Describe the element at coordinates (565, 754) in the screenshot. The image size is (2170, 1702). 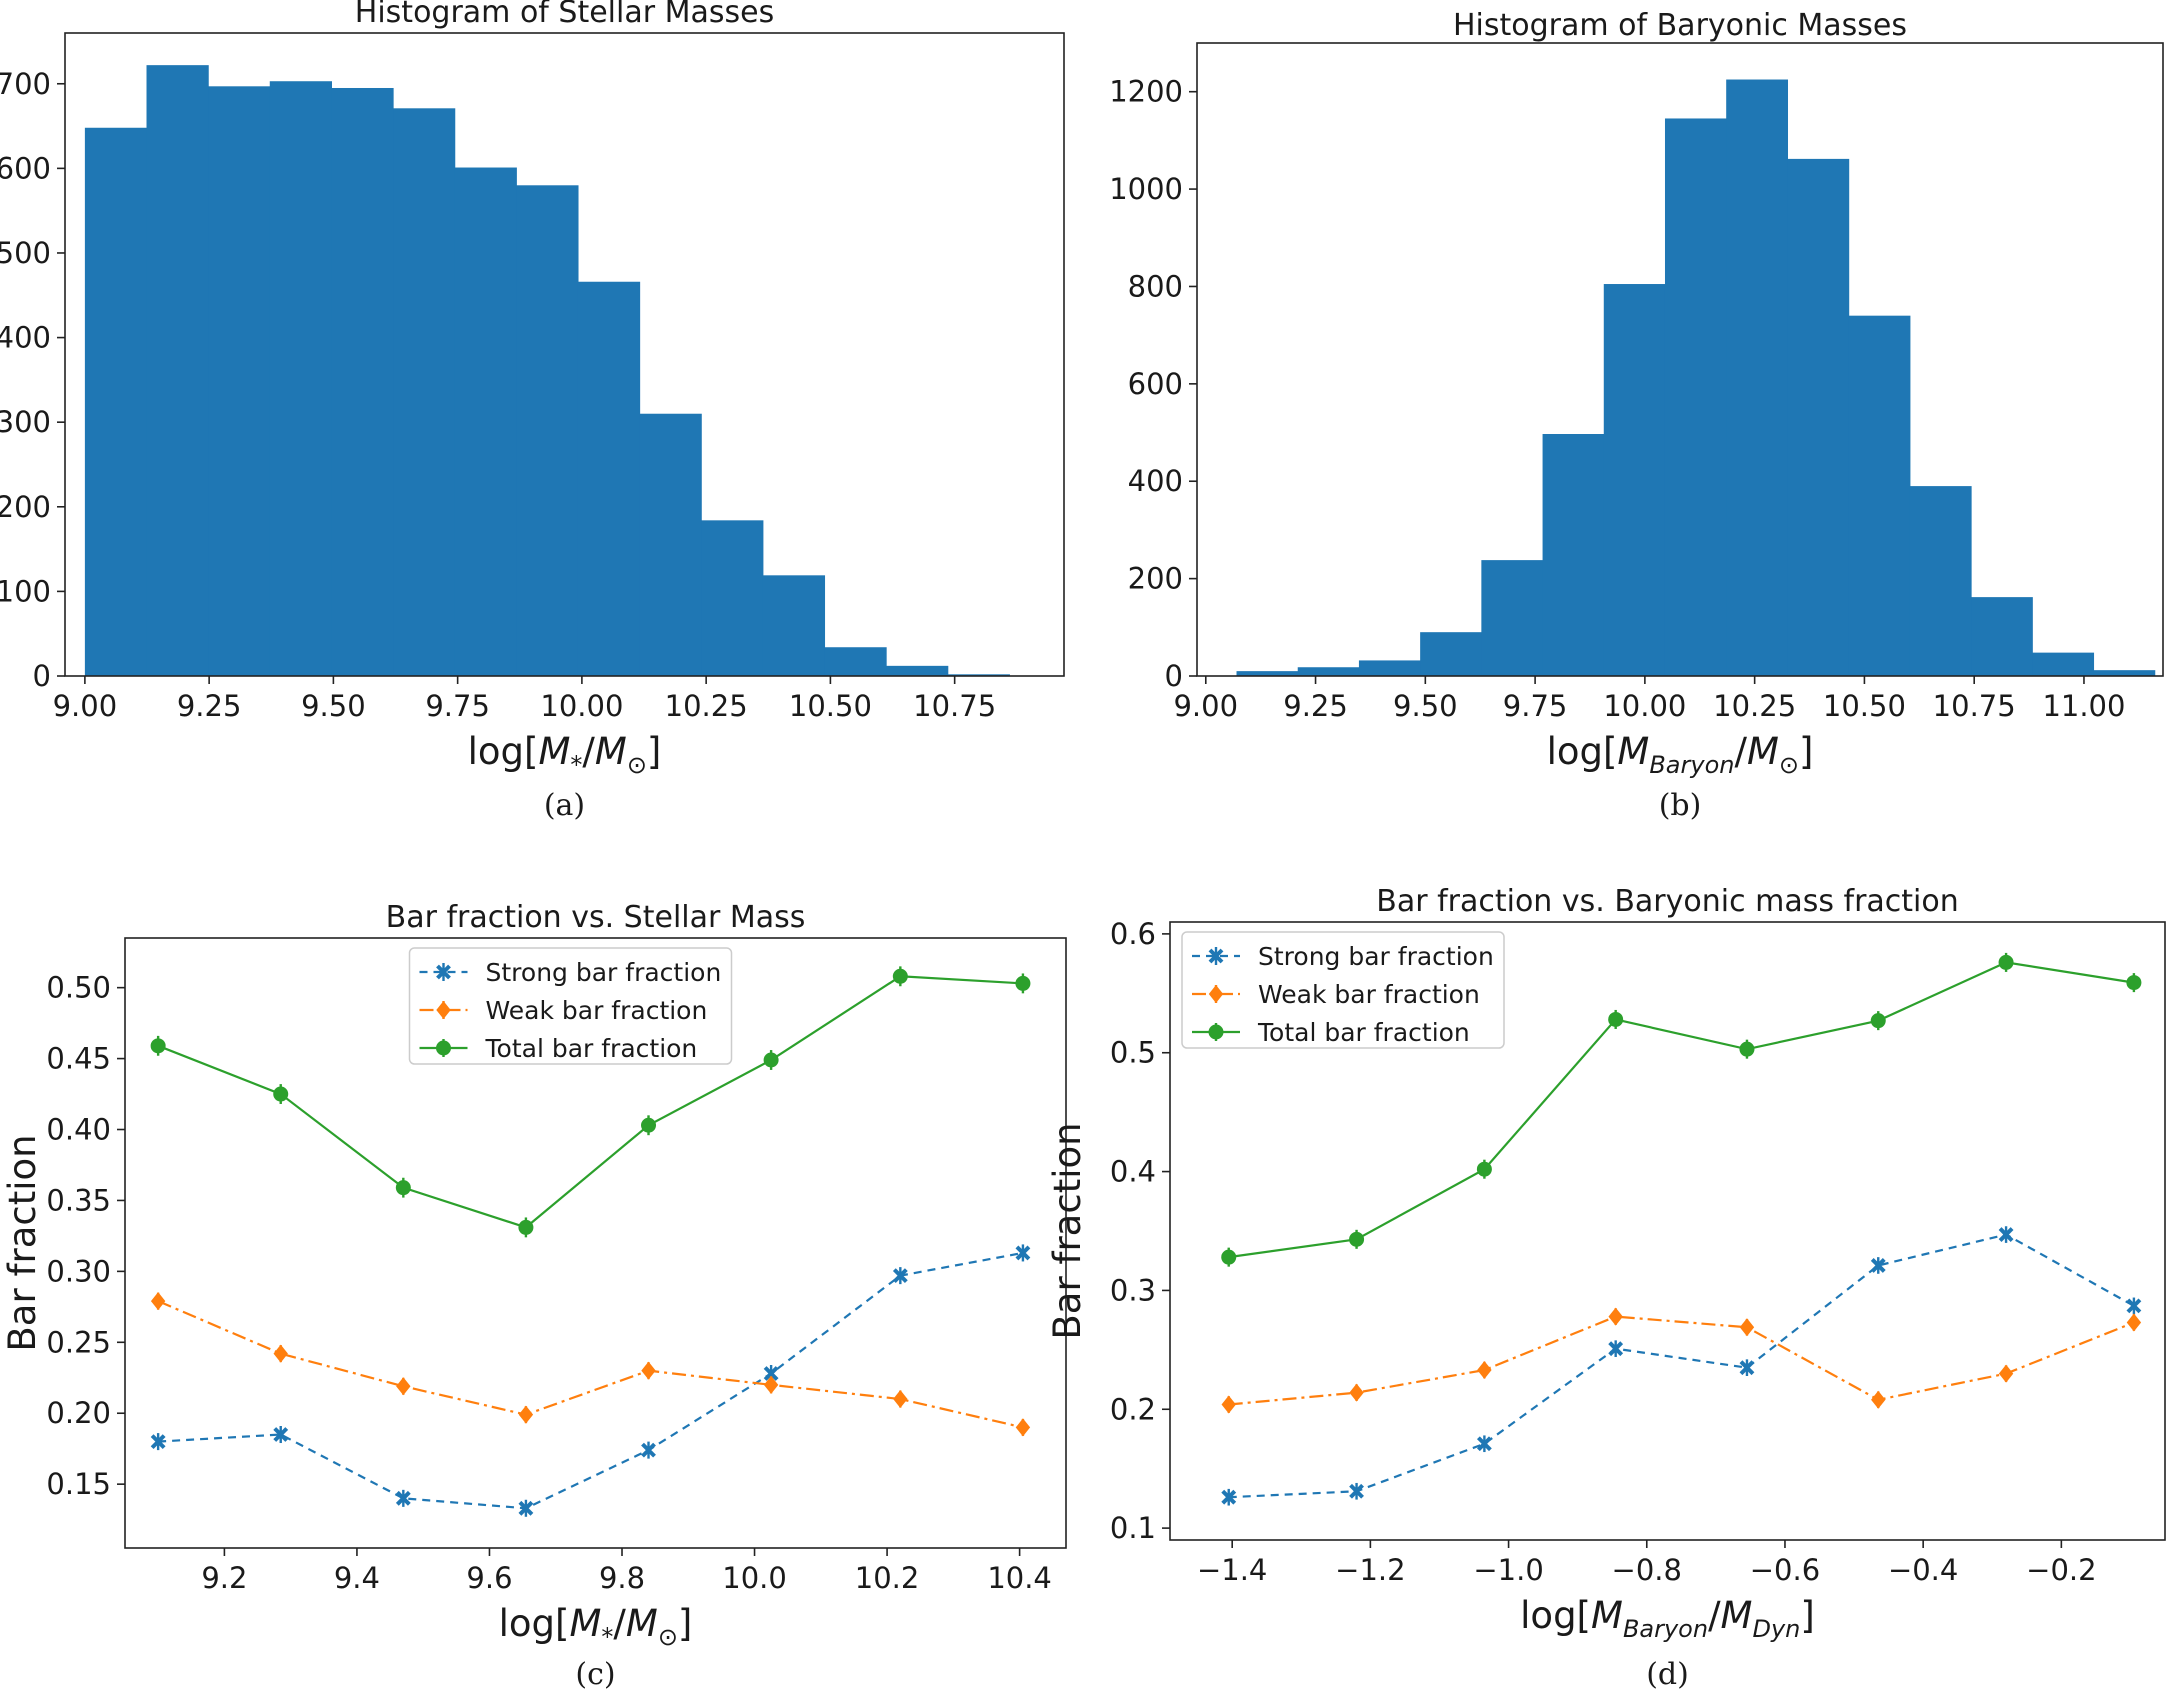
I see `x-axis-label: log[M*/M⊙]` at that location.